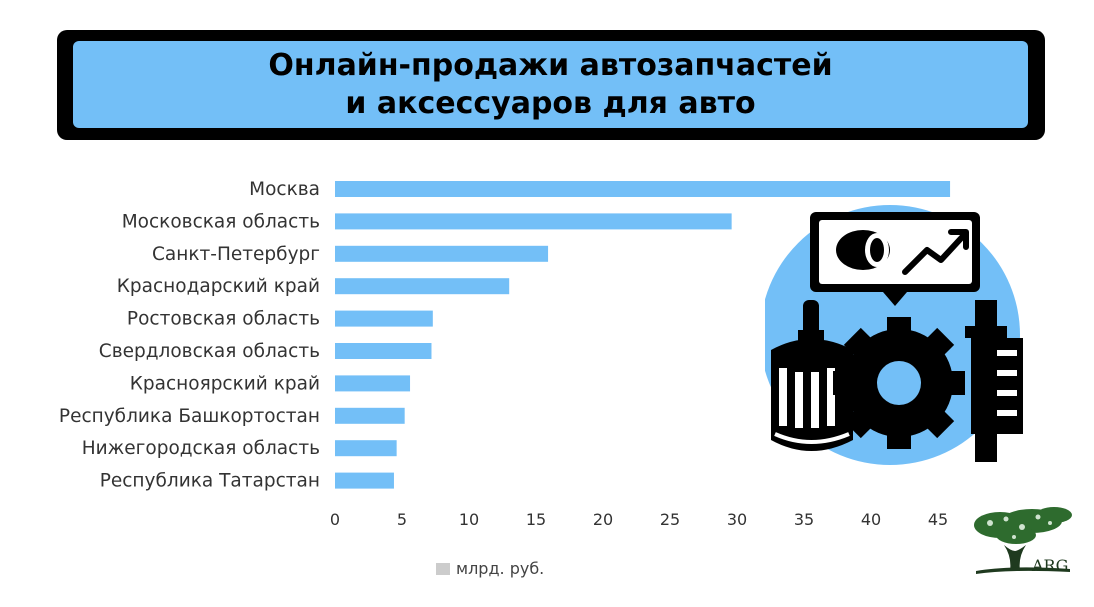 Image resolution: width=1094 pixels, height=607 pixels. I want to click on auto-parts-growth-icon, so click(894, 335).